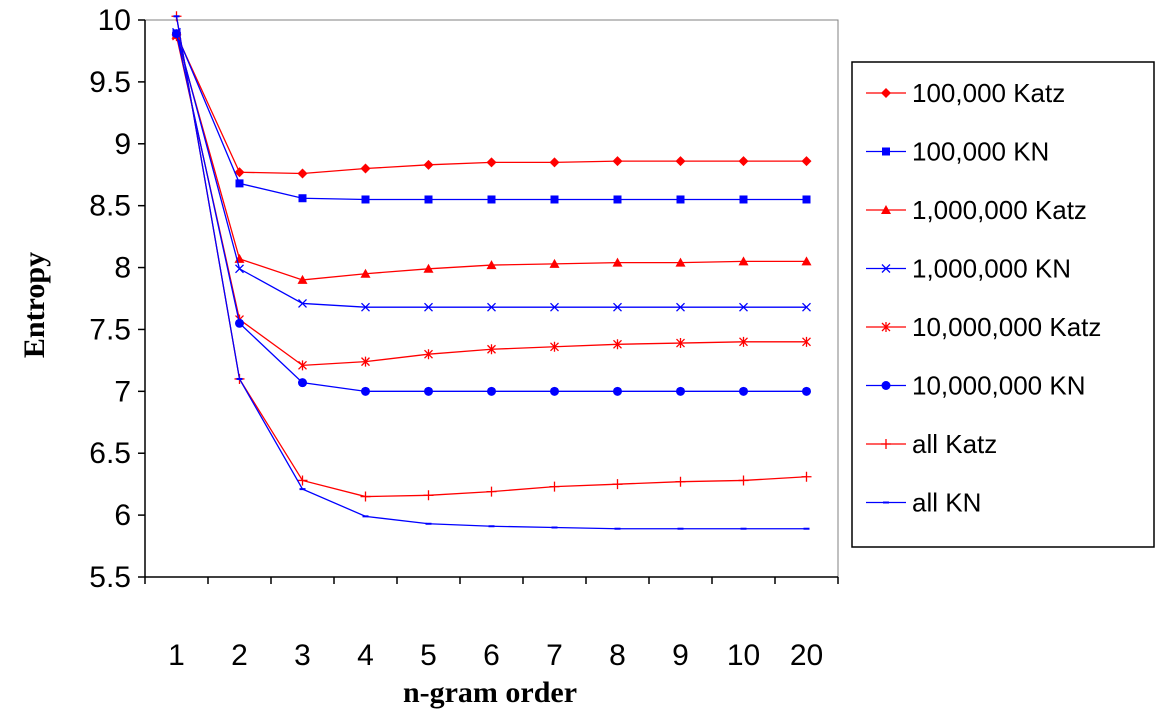  I want to click on x-tick-label: 10, so click(743, 655).